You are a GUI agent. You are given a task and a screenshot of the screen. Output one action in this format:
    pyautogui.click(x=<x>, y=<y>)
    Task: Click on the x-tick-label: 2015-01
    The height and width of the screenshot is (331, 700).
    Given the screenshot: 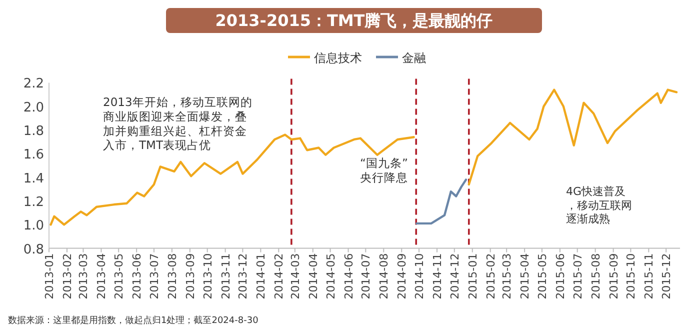 What is the action you would take?
    pyautogui.click(x=473, y=276)
    